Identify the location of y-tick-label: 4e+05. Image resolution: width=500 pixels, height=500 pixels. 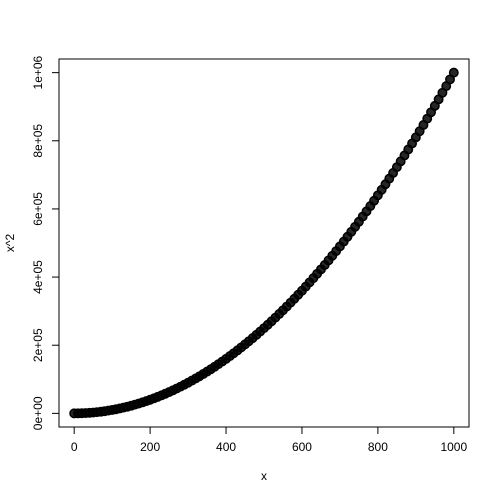
(38, 277).